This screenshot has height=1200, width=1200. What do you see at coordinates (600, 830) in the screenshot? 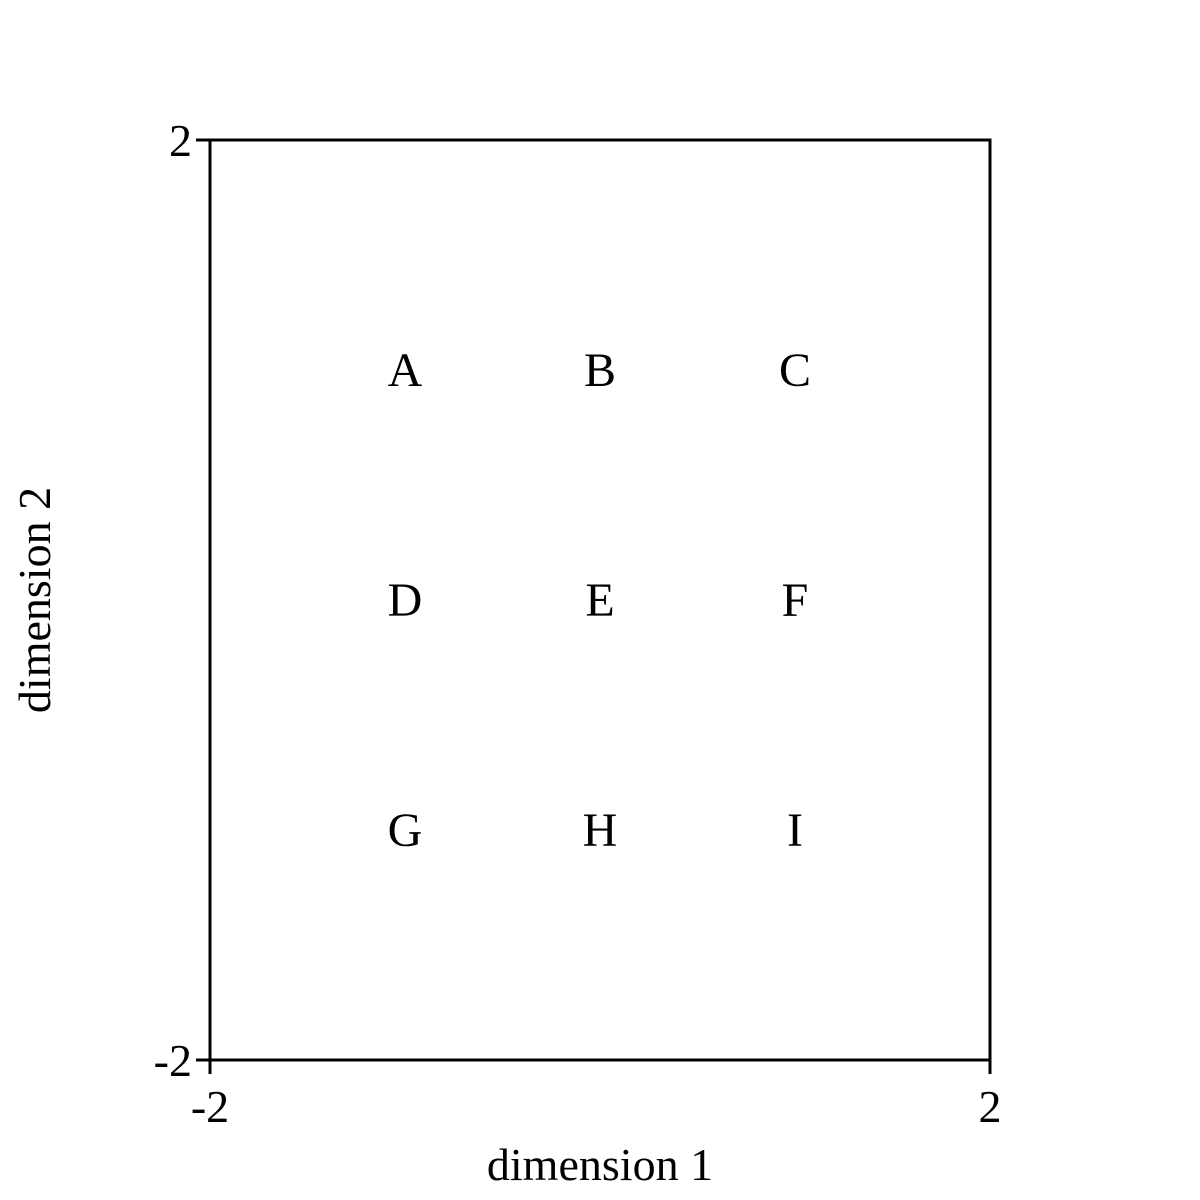
I see `point-label-h: H` at bounding box center [600, 830].